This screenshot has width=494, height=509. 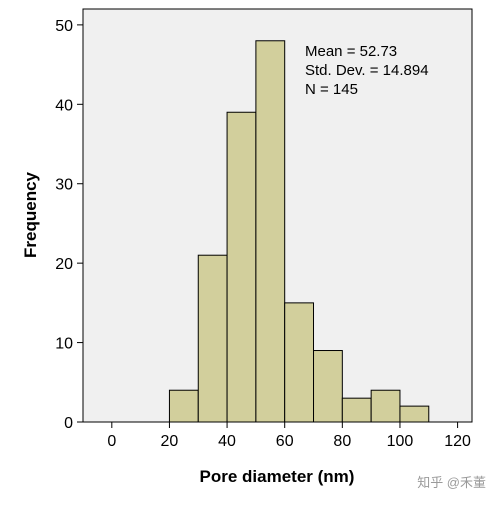 What do you see at coordinates (30, 214) in the screenshot?
I see `y-axis-title: Frequency` at bounding box center [30, 214].